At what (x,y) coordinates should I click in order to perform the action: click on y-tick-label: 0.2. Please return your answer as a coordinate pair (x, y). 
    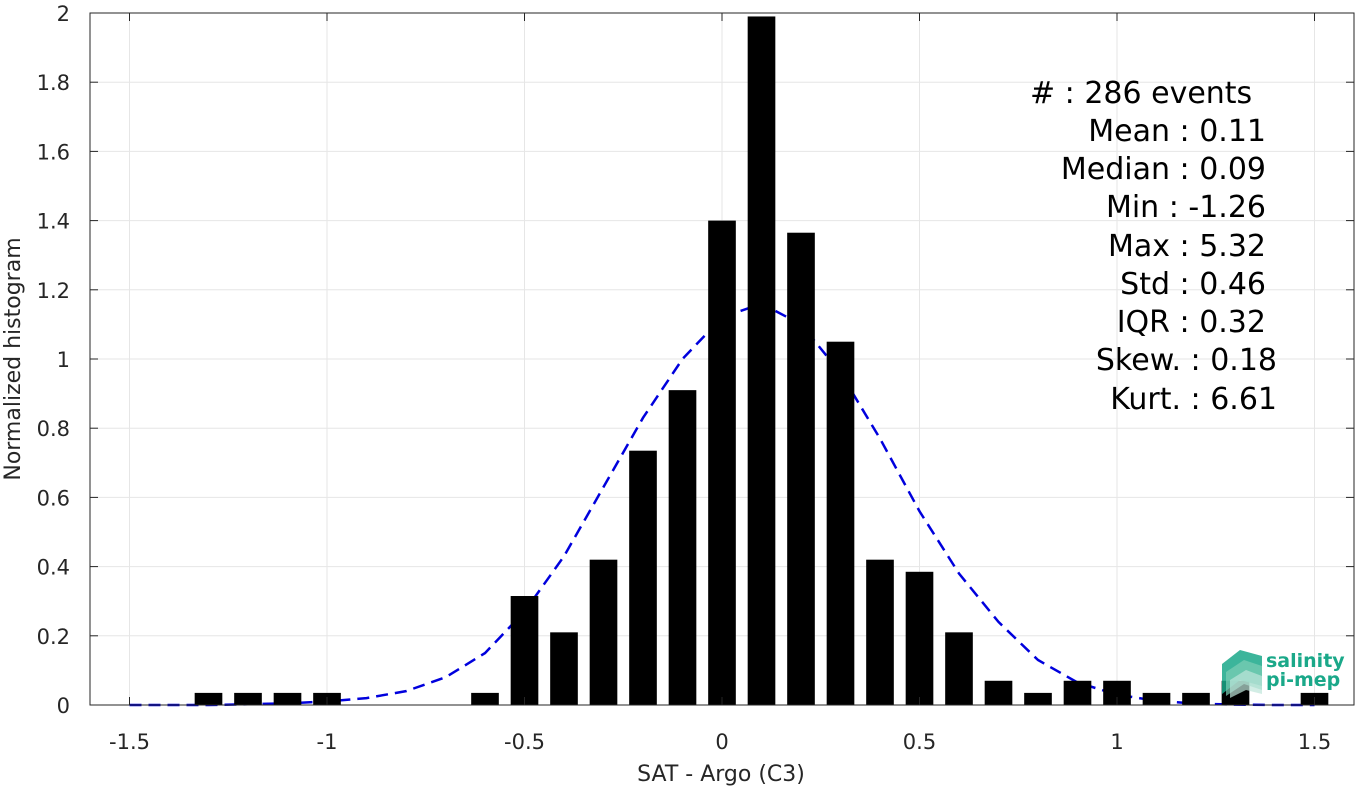
    Looking at the image, I should click on (53, 637).